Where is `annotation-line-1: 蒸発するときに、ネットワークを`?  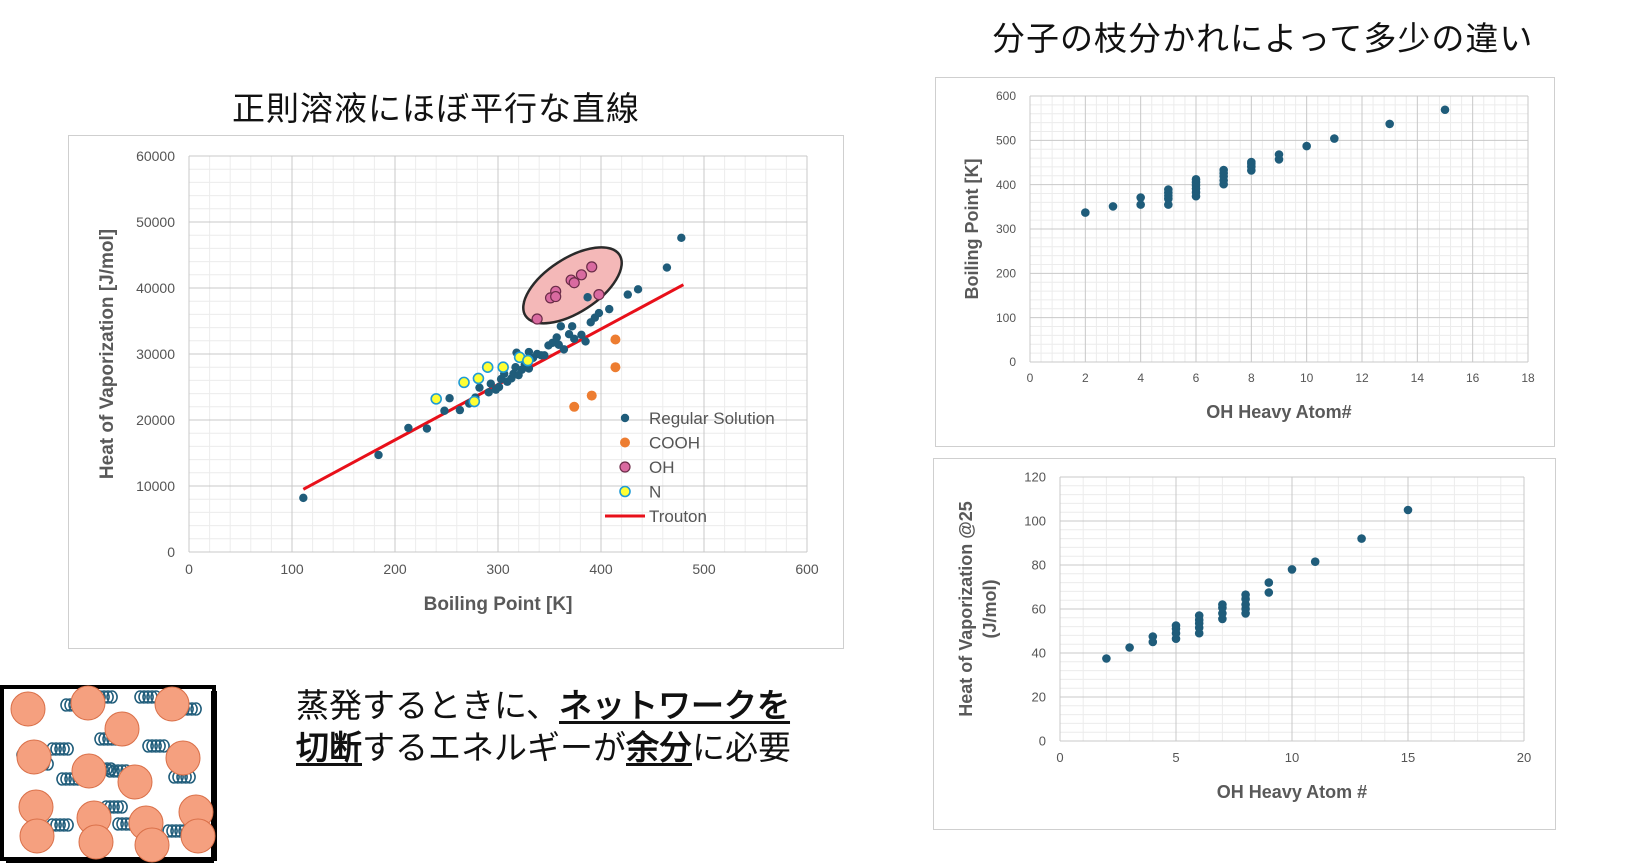
annotation-line-1: 蒸発するときに、ネットワークを is located at coordinates (543, 706).